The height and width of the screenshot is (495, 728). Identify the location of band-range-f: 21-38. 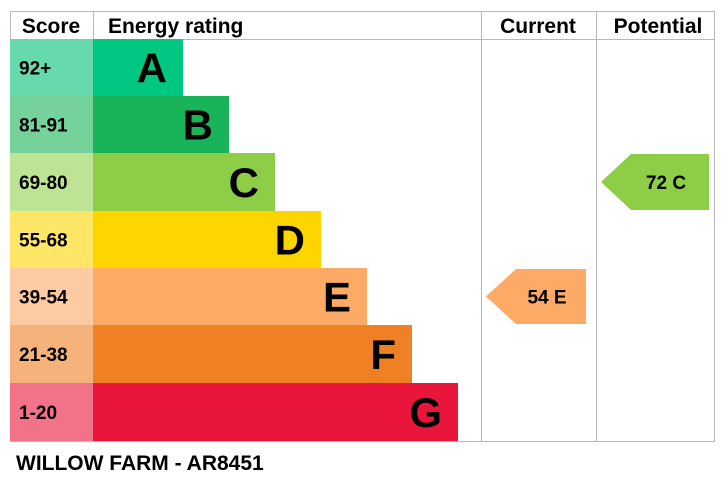
(43, 355).